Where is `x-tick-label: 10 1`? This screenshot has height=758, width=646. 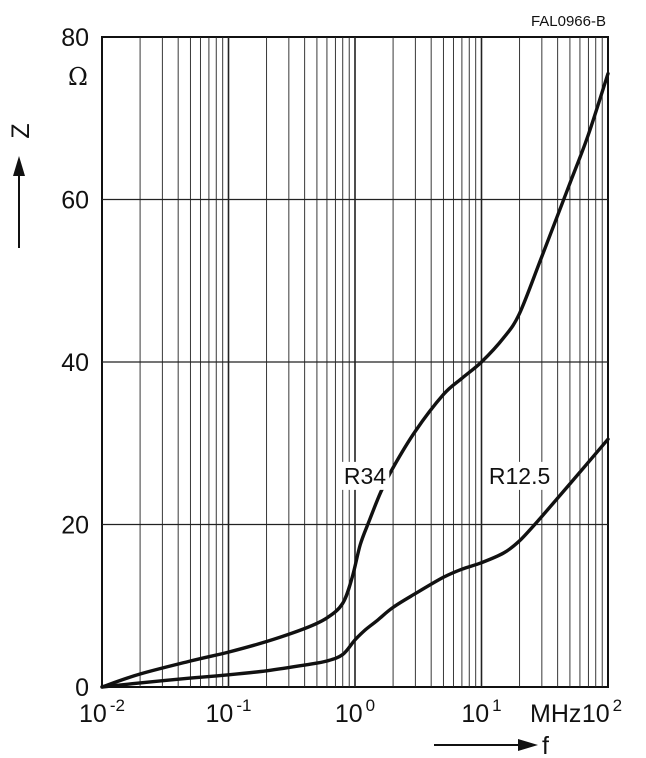 x-tick-label: 10 1 is located at coordinates (481, 712).